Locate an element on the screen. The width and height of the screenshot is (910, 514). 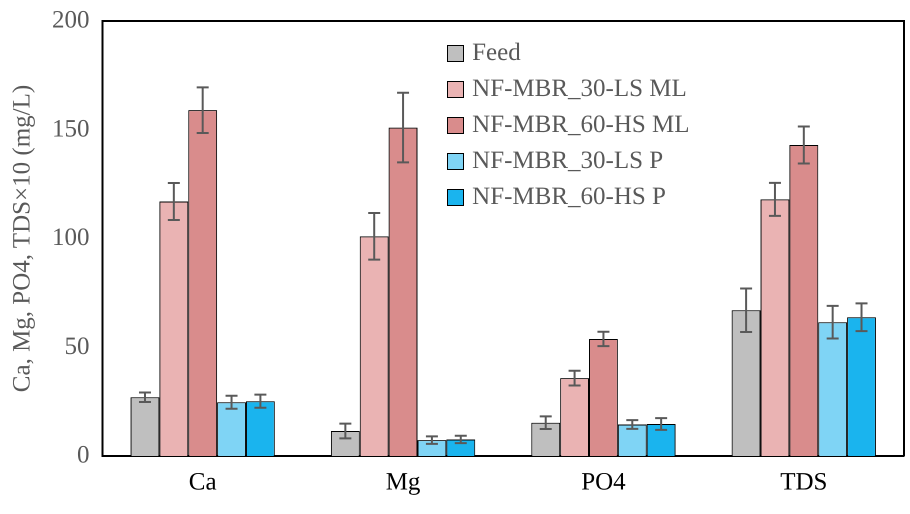
y-tick-label: 100 is located at coordinates (71, 238).